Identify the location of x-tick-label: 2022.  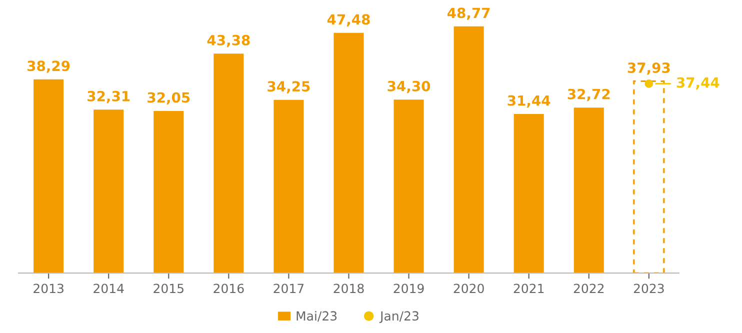
(589, 289).